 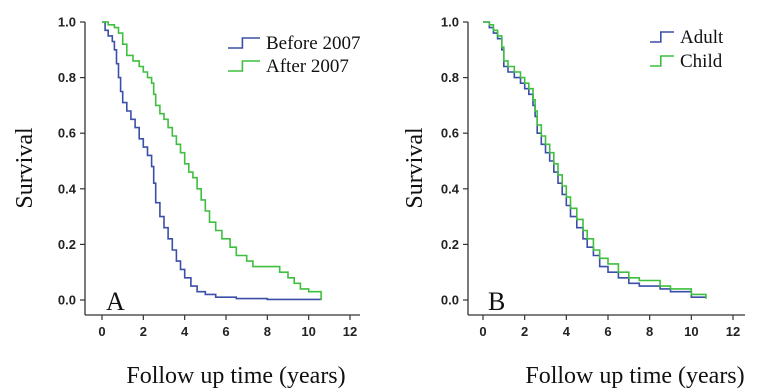 I want to click on legend-label: Adult, so click(x=702, y=37).